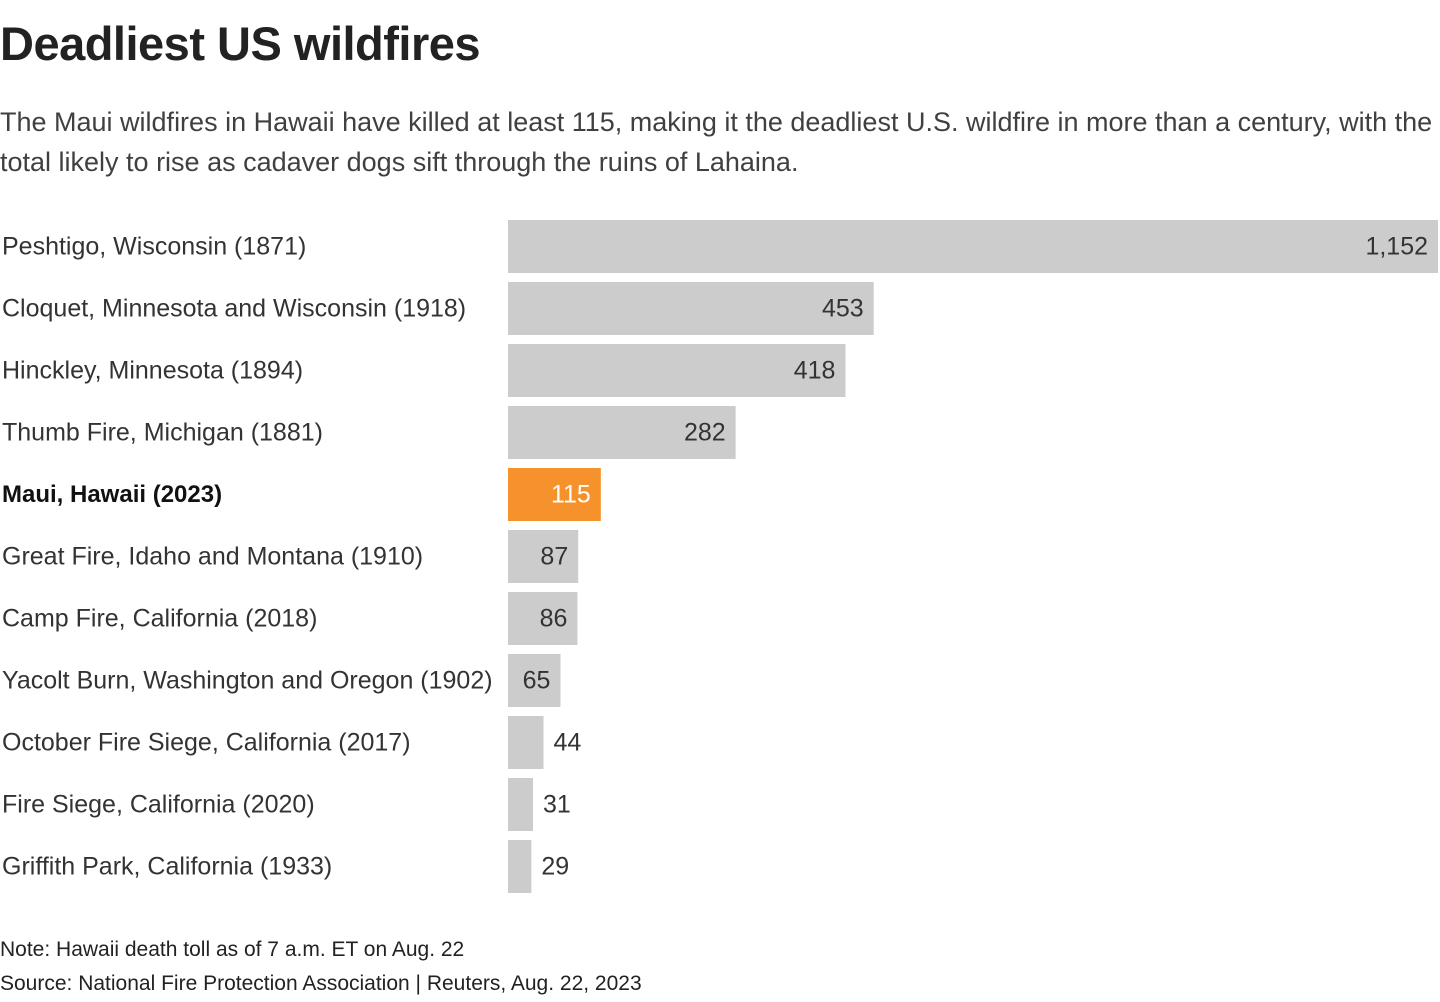  What do you see at coordinates (554, 557) in the screenshot?
I see `value-label: 87` at bounding box center [554, 557].